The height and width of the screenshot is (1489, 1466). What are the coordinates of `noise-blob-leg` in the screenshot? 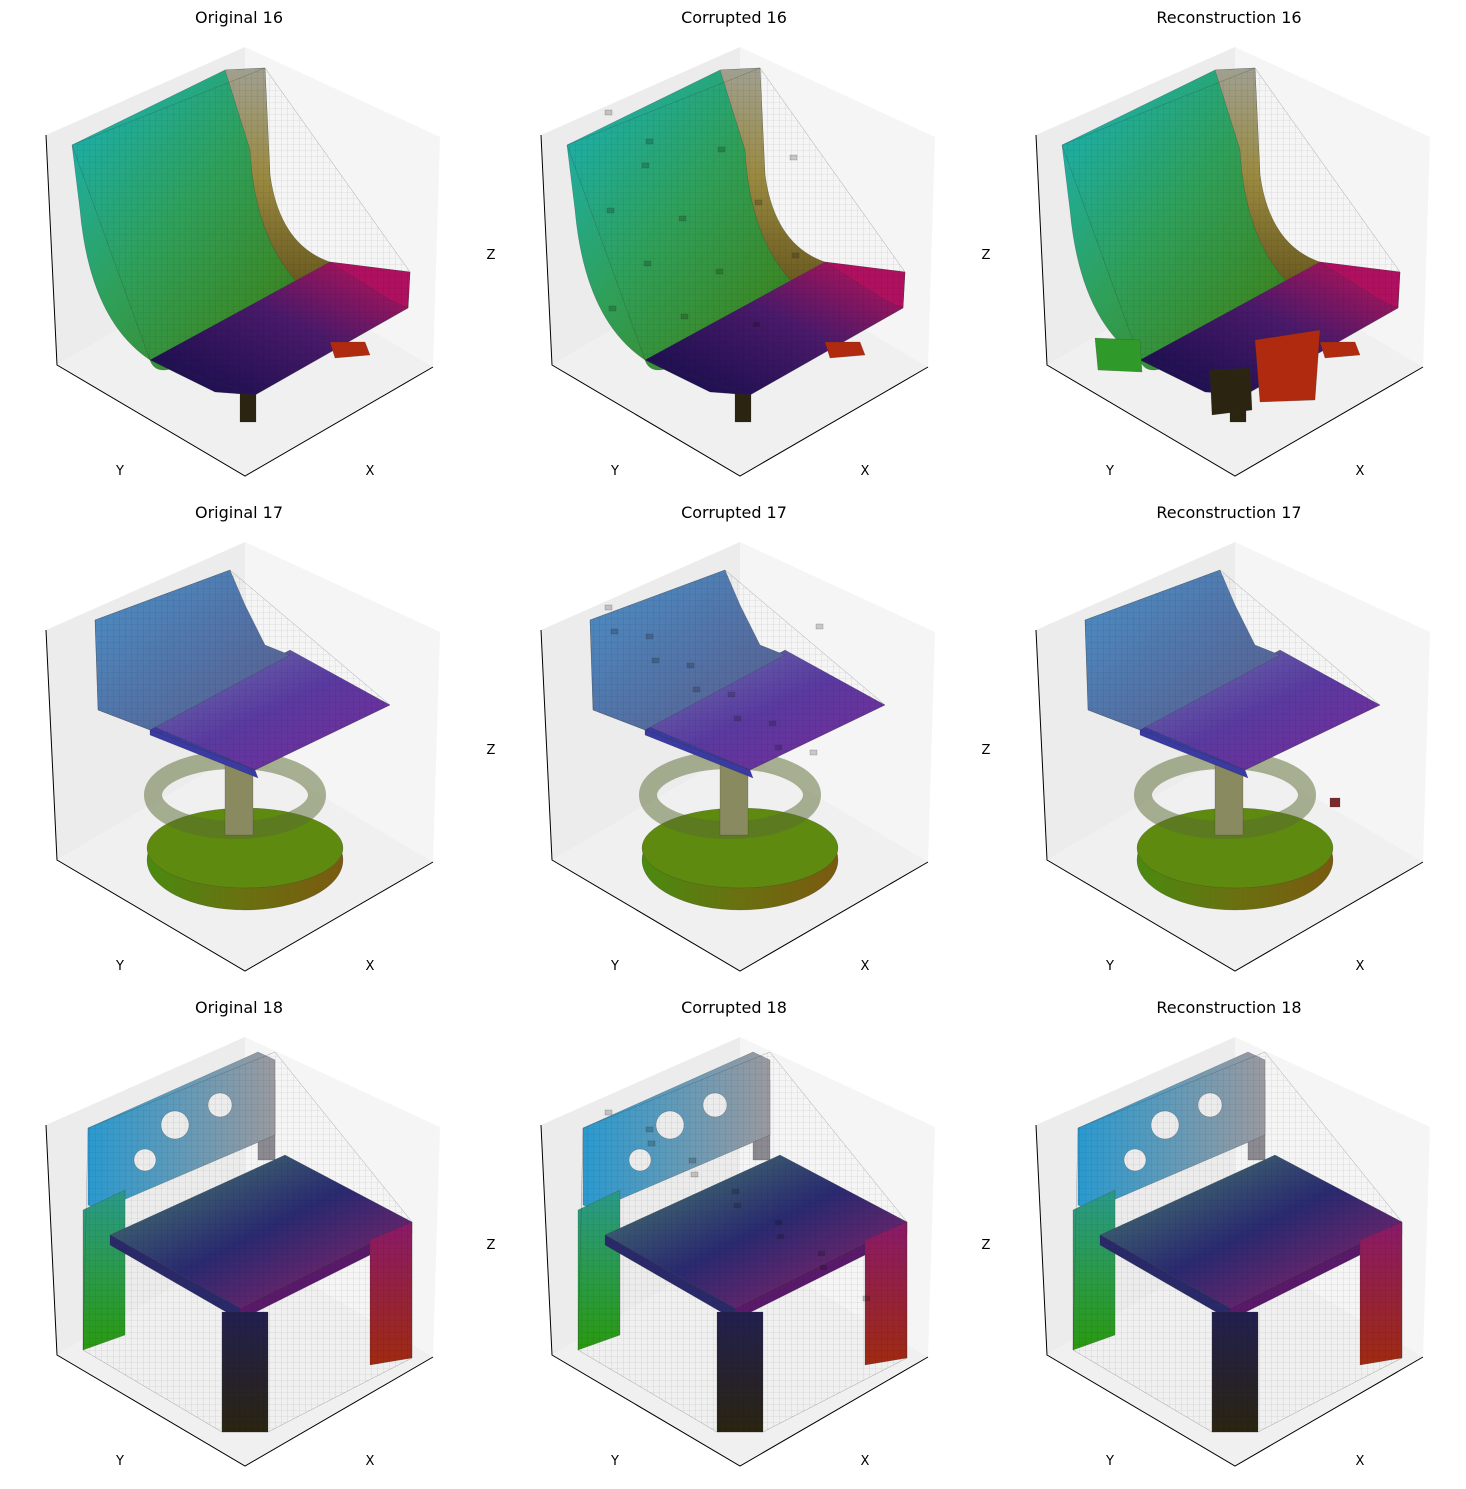 It's located at (1231, 391).